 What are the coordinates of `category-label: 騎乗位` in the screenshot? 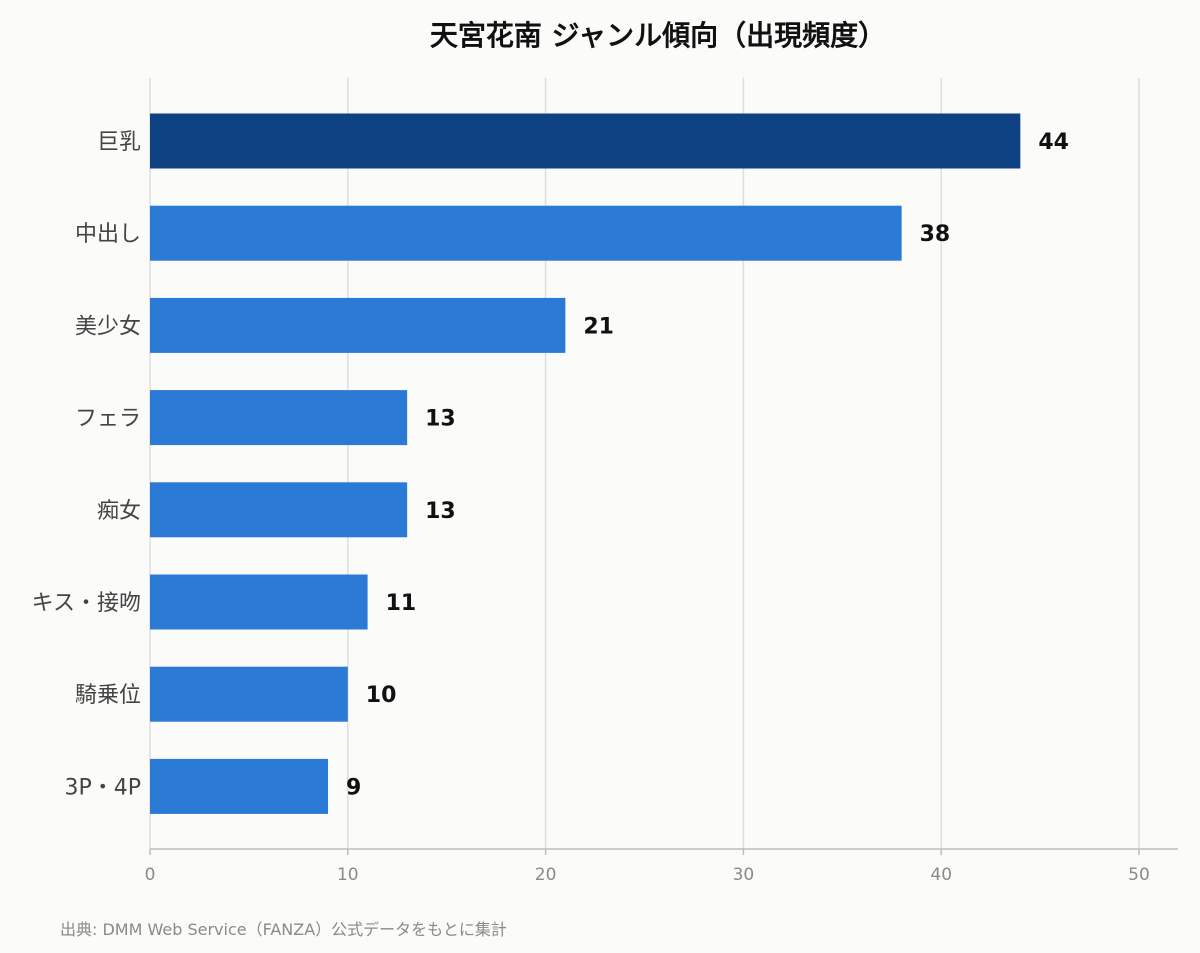 It's located at (108, 695).